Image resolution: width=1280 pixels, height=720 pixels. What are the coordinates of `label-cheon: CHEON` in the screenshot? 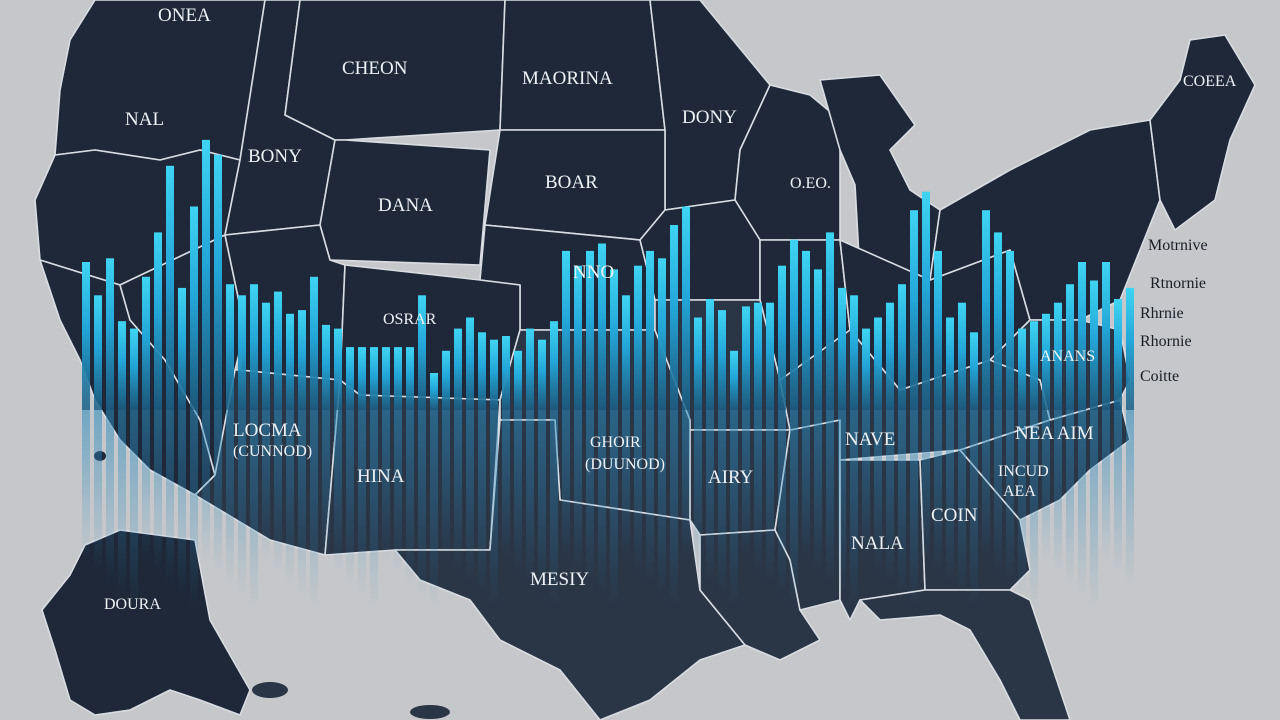 It's located at (375, 68).